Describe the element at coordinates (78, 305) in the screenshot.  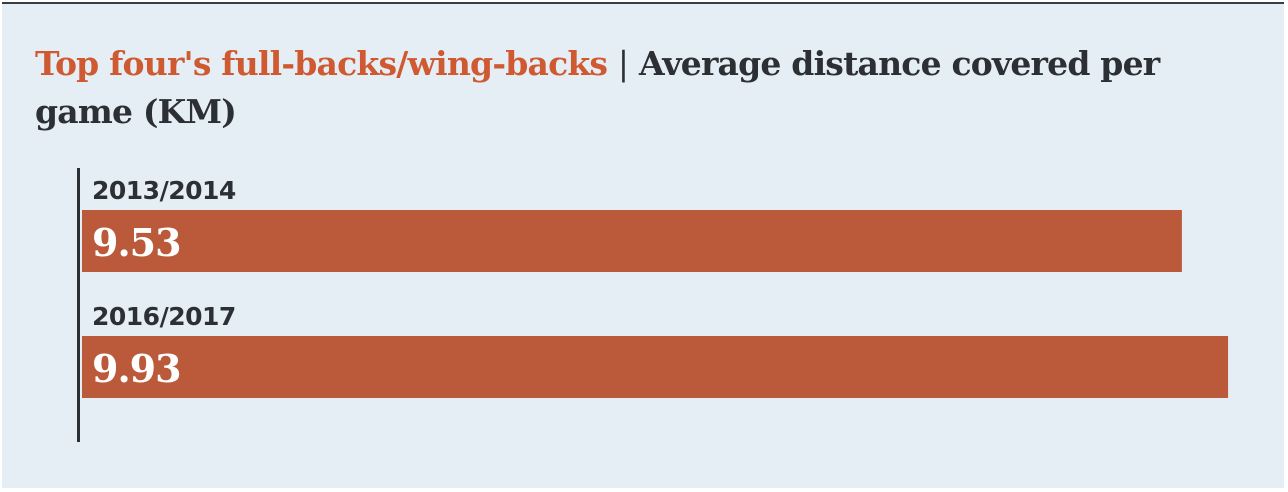
I see `y-axis-line` at that location.